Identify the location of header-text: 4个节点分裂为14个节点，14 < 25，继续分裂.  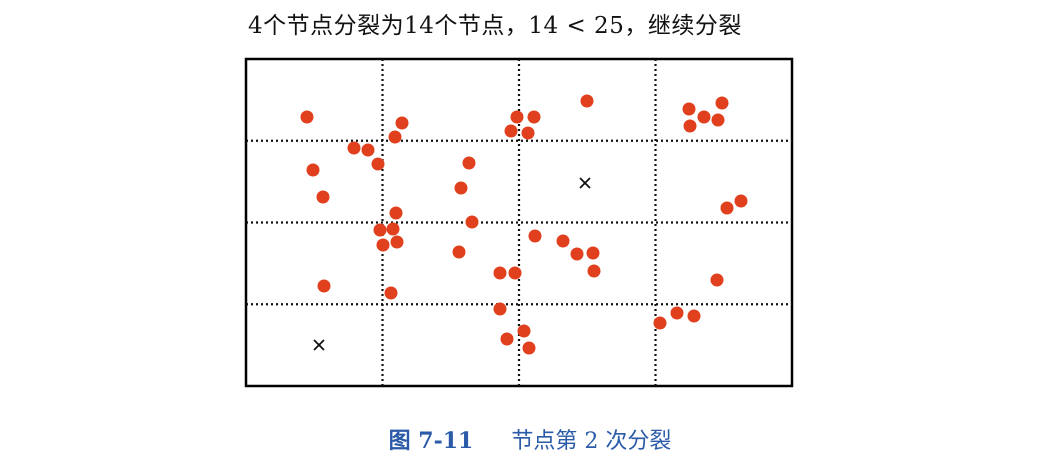
(495, 26).